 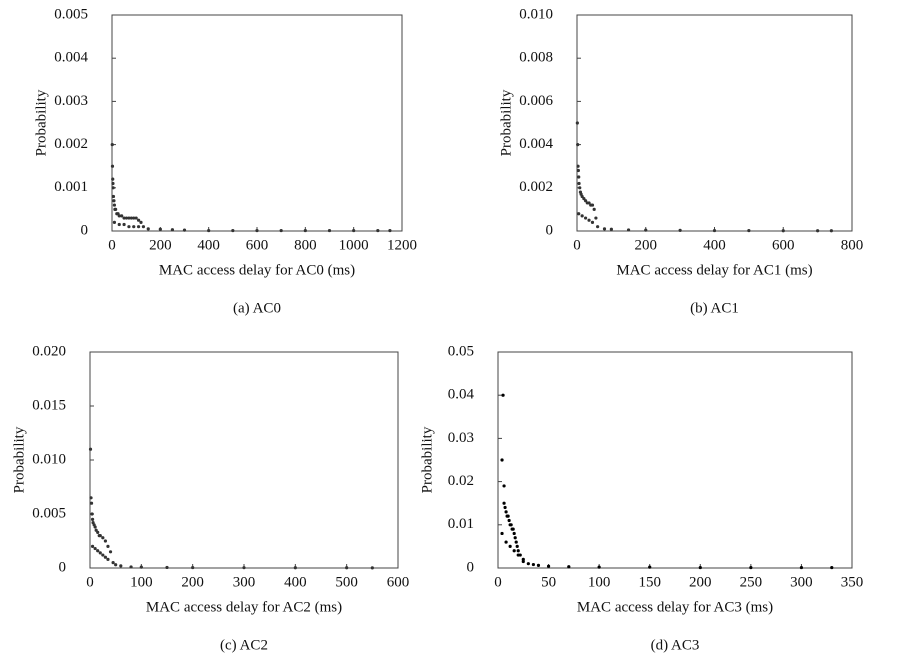 What do you see at coordinates (244, 645) in the screenshot?
I see `caption: (c) AC2` at bounding box center [244, 645].